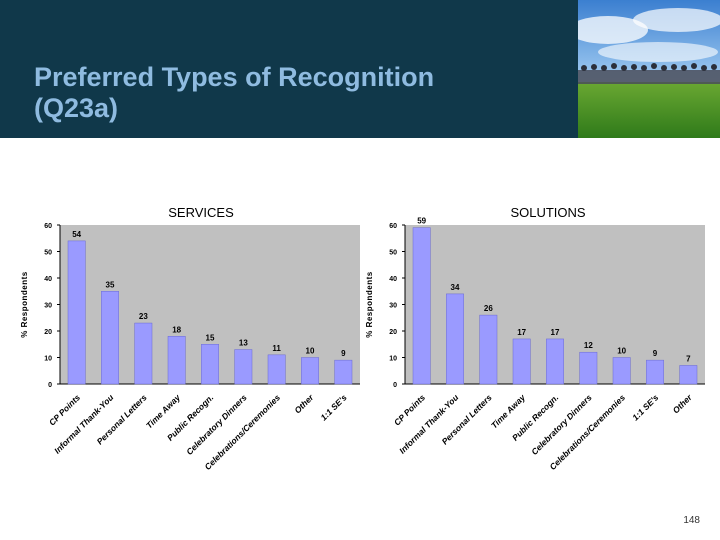 This screenshot has height=540, width=720. What do you see at coordinates (561, 424) in the screenshot?
I see `solutions-category-label: Celebratory Dinners` at bounding box center [561, 424].